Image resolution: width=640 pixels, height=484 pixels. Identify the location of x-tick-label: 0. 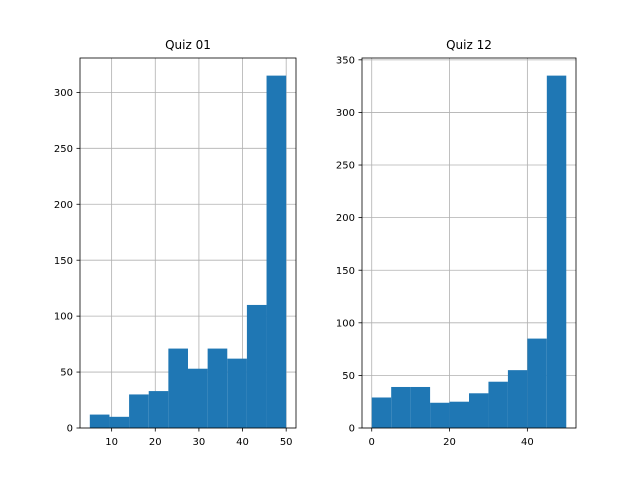
(372, 442).